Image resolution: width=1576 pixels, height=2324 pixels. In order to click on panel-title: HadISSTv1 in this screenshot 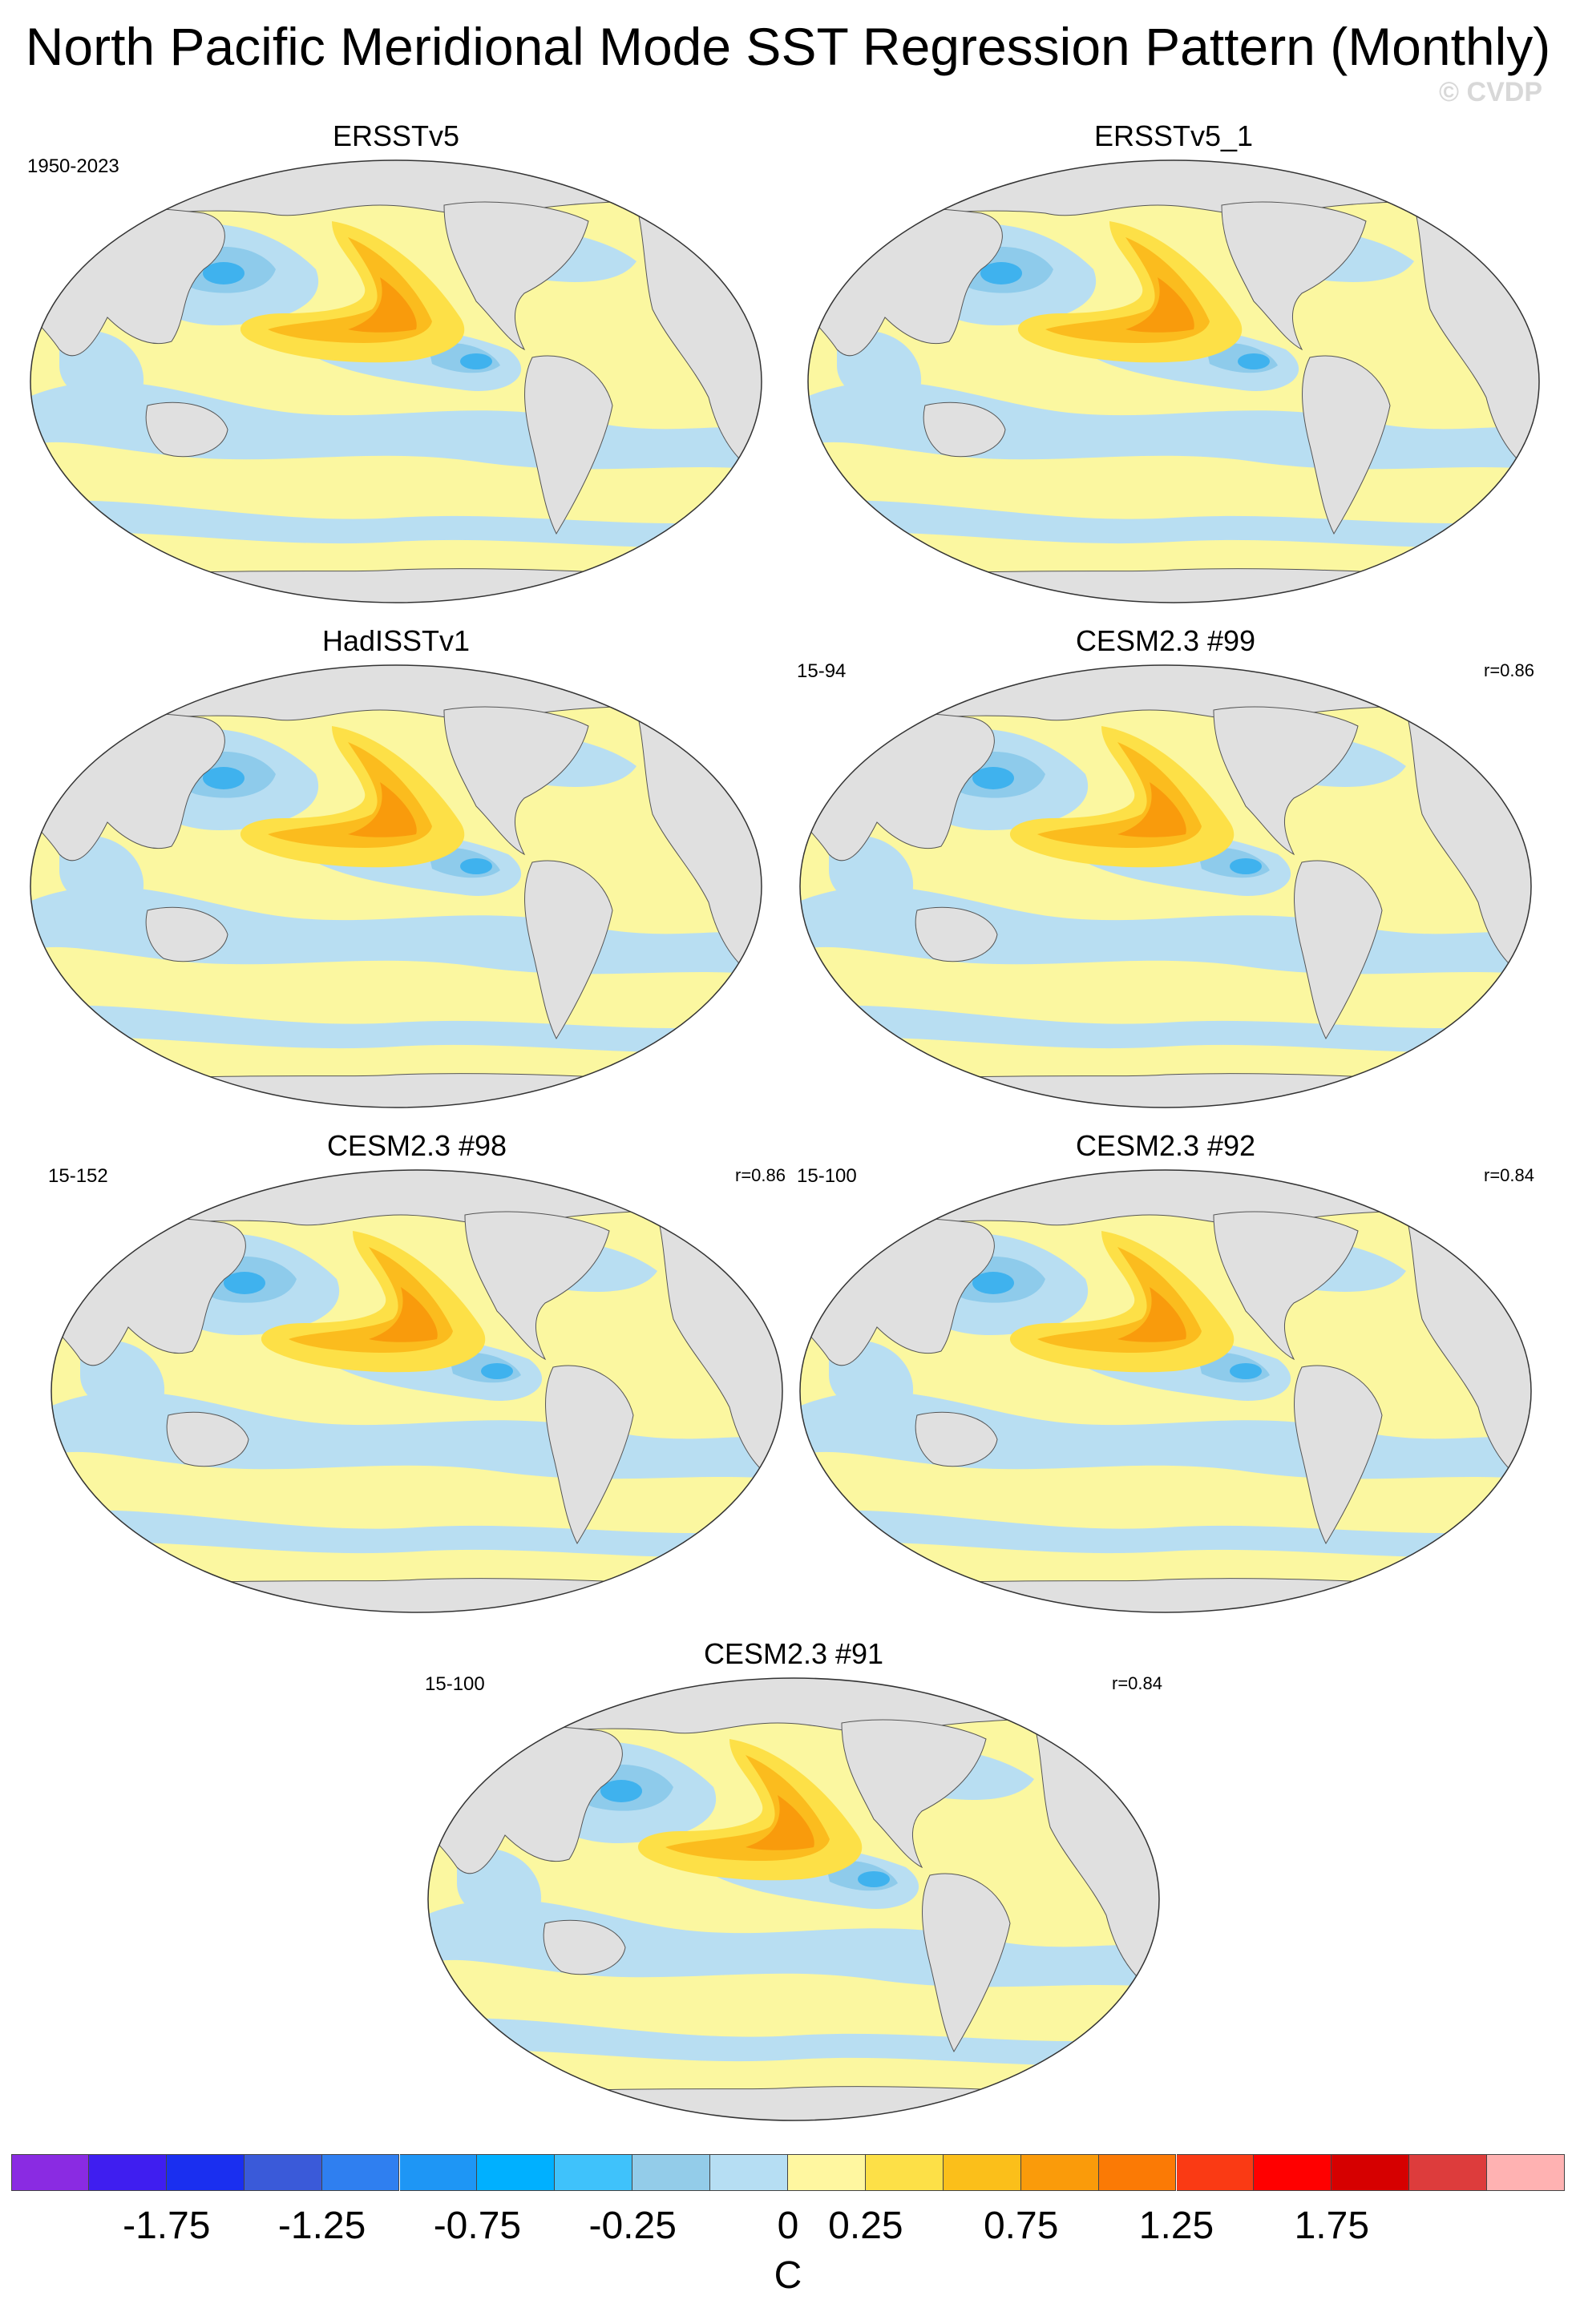, I will do `click(396, 640)`.